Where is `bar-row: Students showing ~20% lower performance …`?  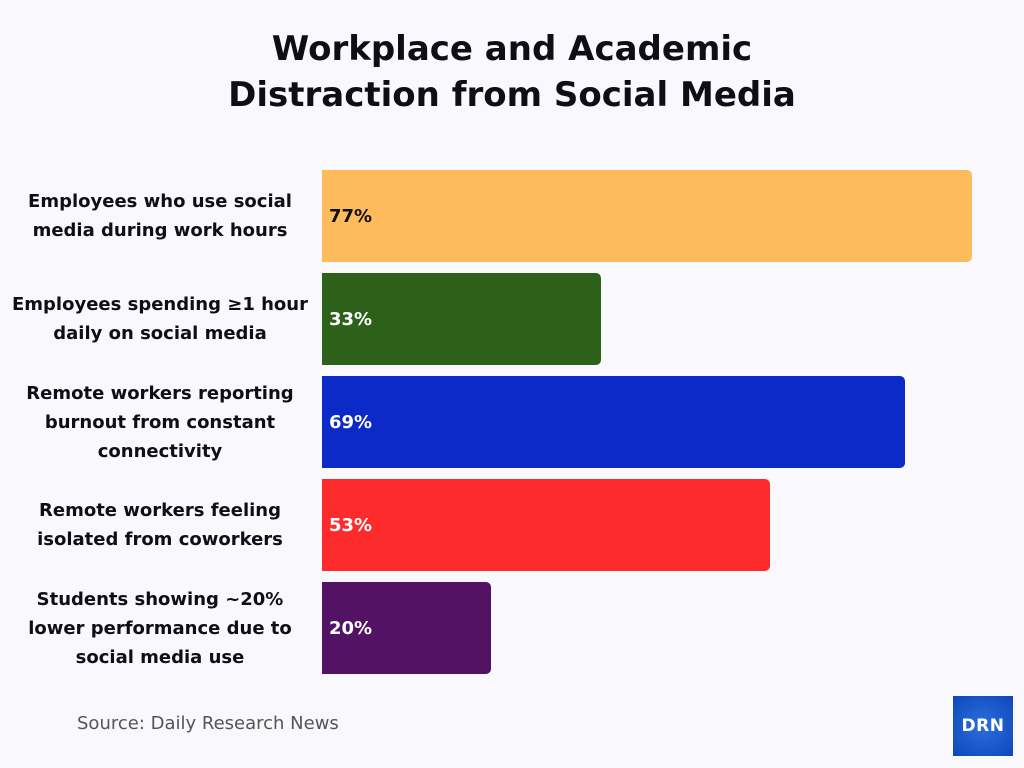 bar-row: Students showing ~20% lower performance … is located at coordinates (512, 628).